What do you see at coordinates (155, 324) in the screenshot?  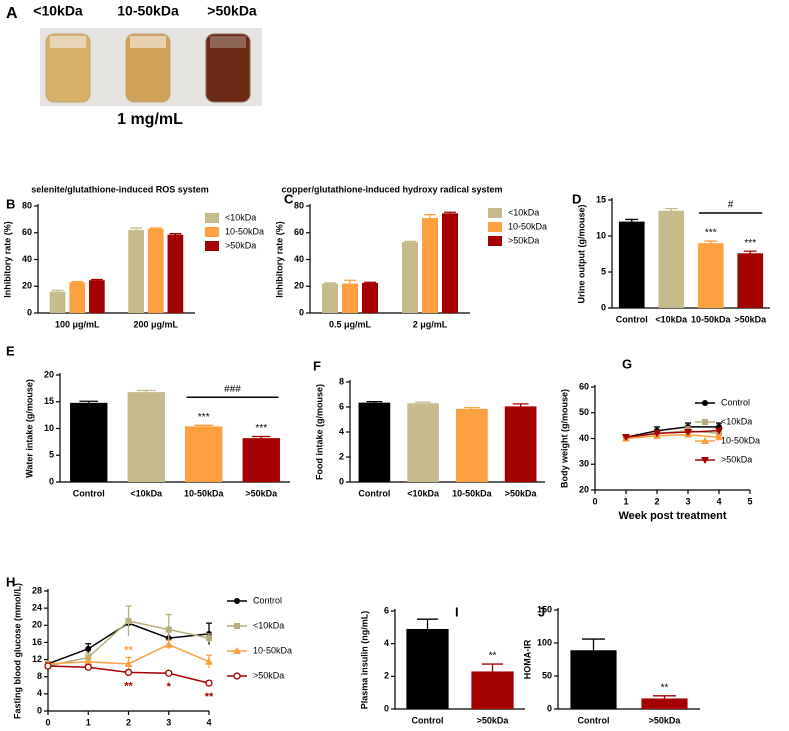 I see `x-tick-label: 200 μg/mL` at bounding box center [155, 324].